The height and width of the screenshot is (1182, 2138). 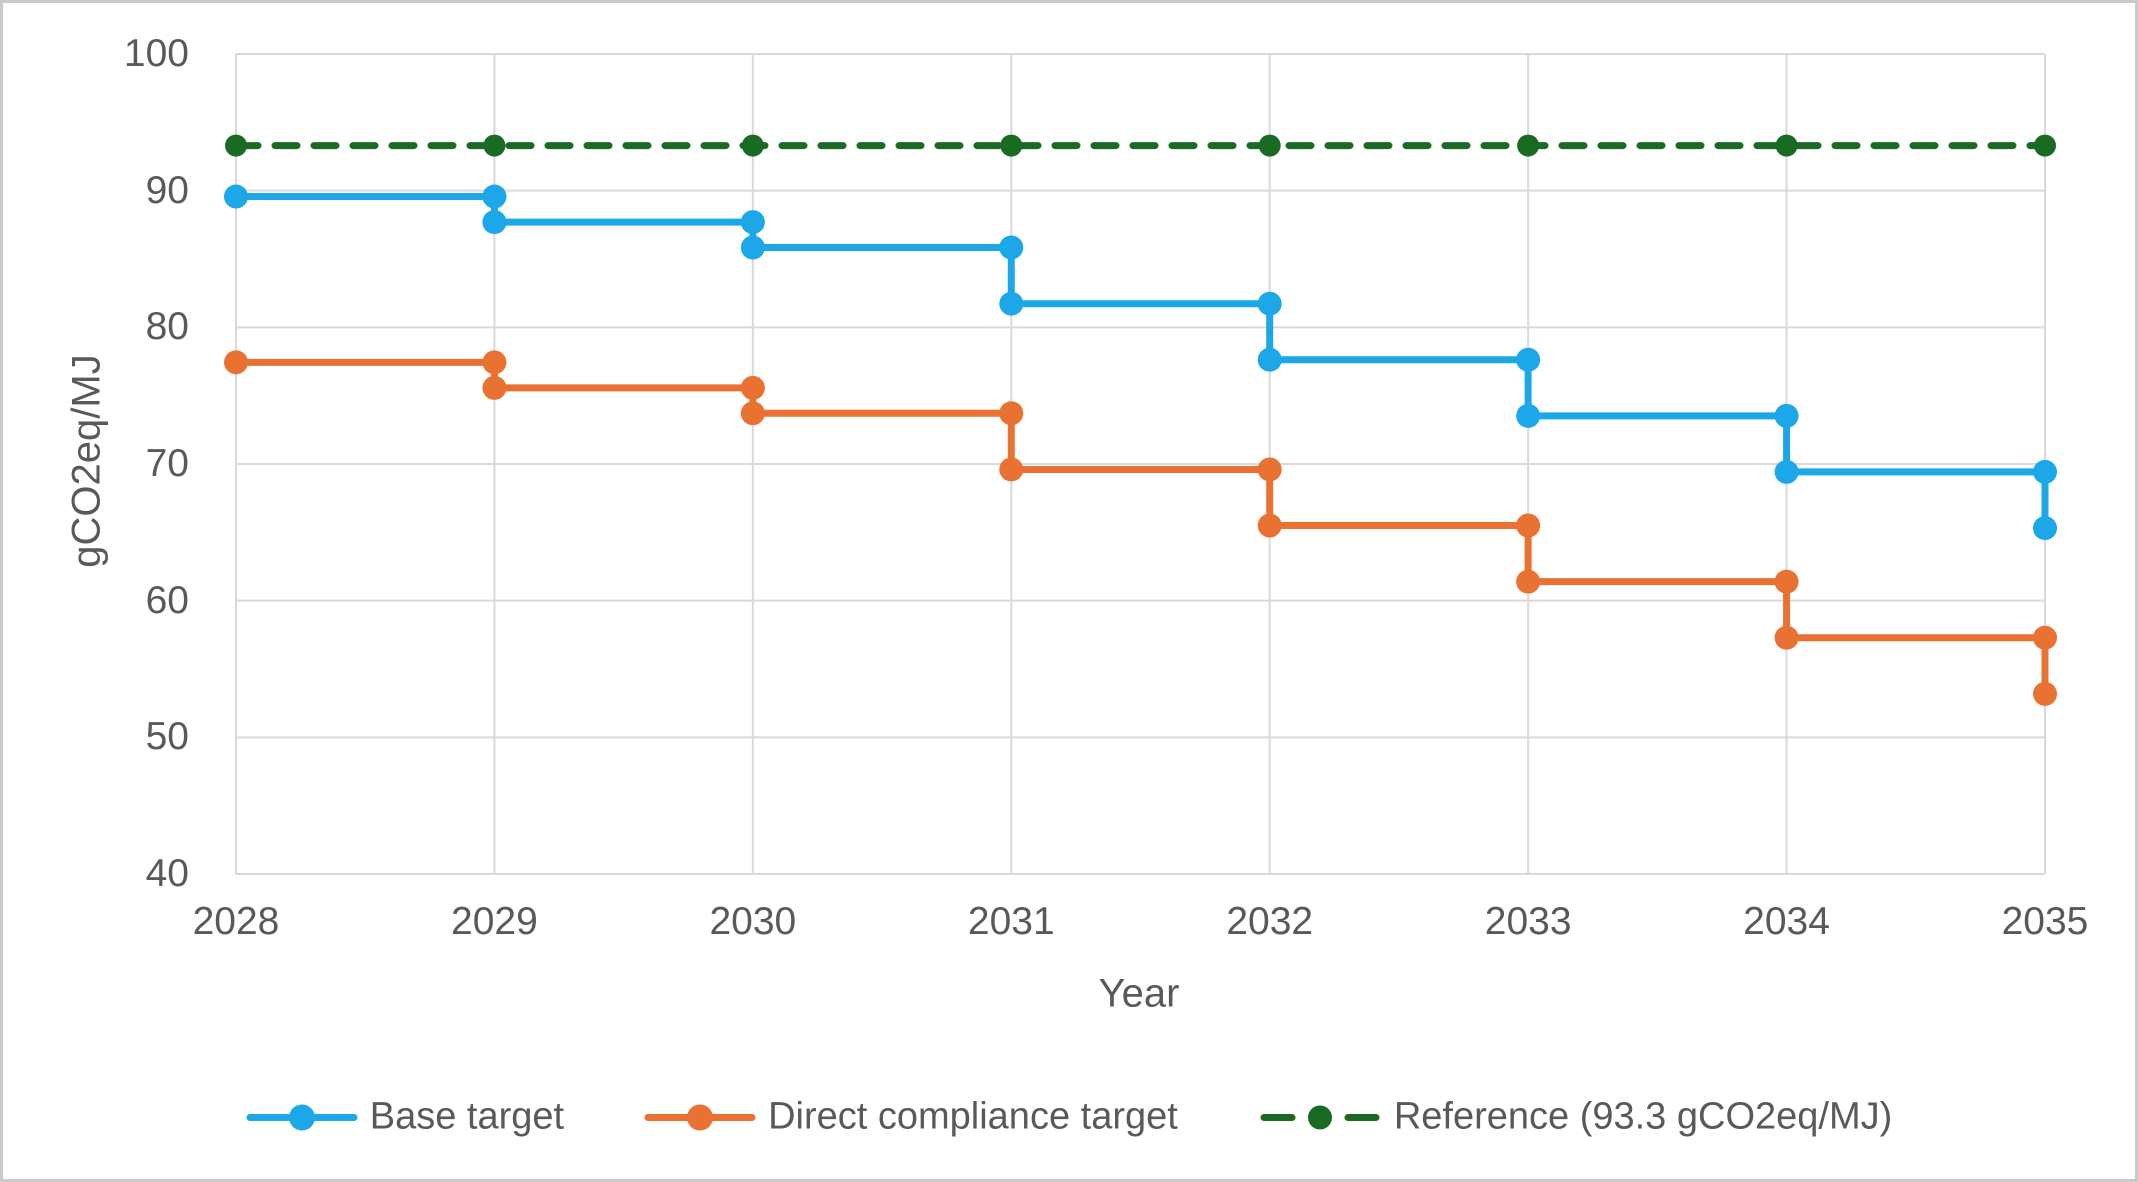 What do you see at coordinates (167, 873) in the screenshot?
I see `y-tick-label: 40` at bounding box center [167, 873].